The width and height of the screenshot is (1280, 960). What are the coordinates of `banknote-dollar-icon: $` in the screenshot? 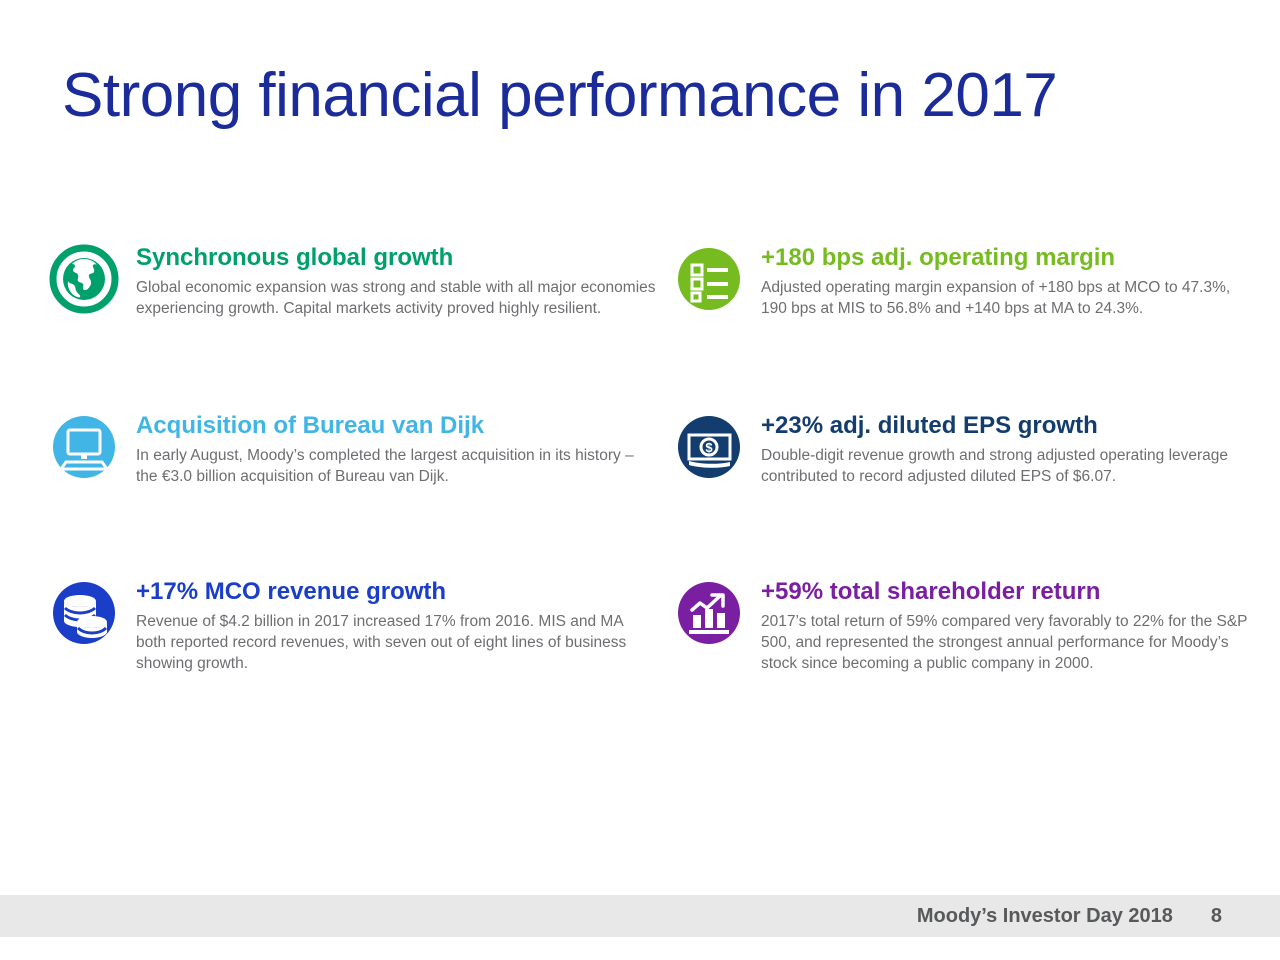 It's located at (709, 447).